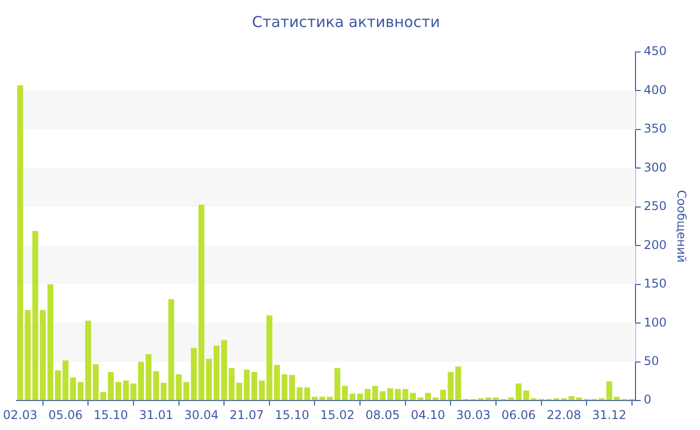 This screenshot has height=430, width=700. I want to click on y-tick-label: 200, so click(655, 245).